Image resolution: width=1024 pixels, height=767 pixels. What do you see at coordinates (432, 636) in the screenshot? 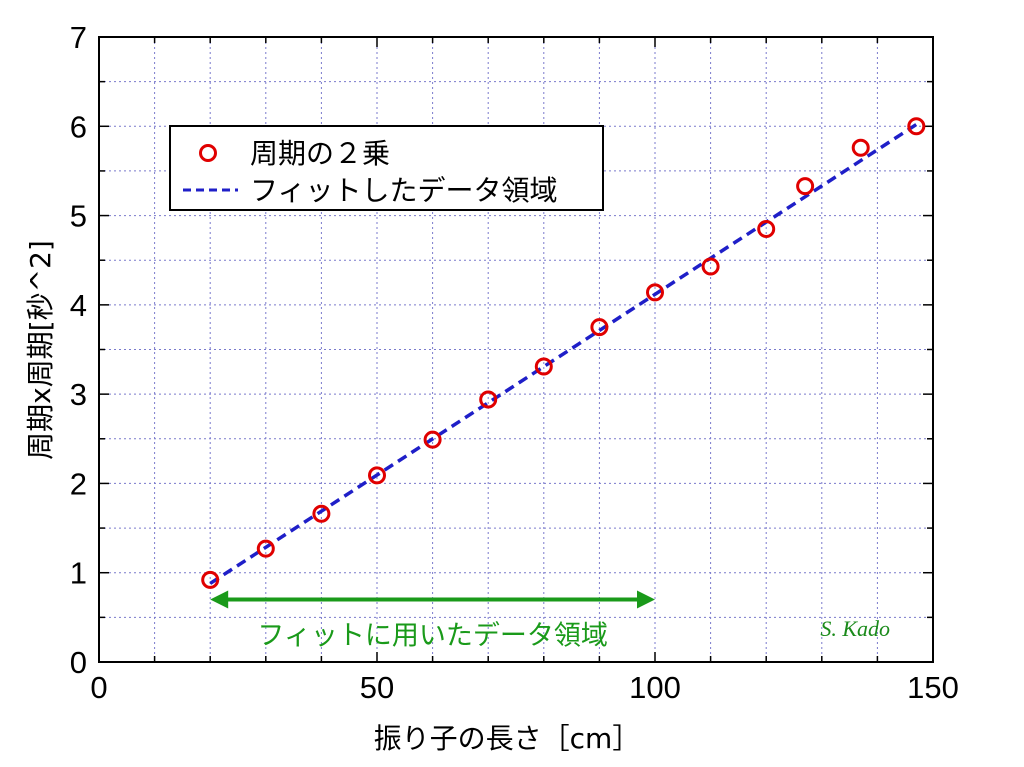
I see `annotation-label: フィットに用いたデータ領域` at bounding box center [432, 636].